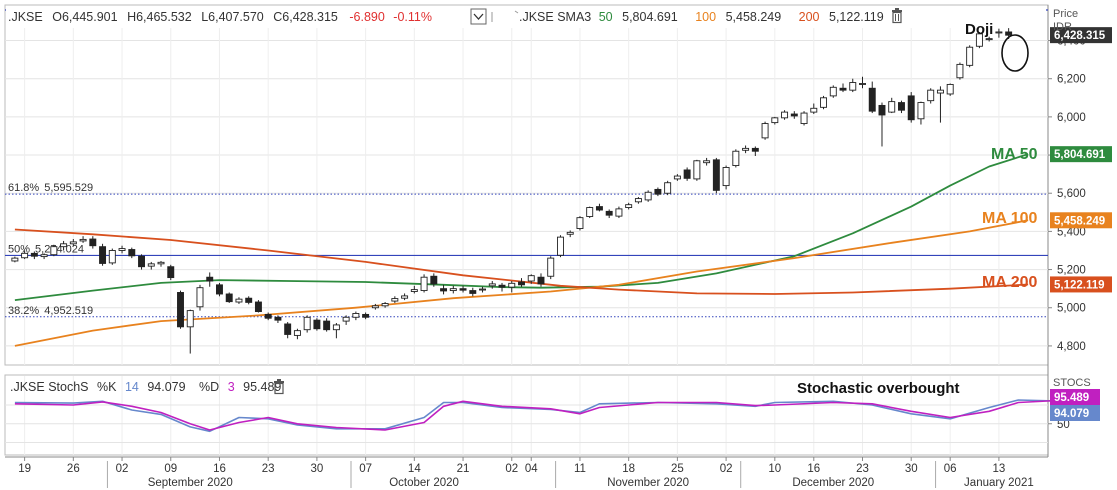  I want to click on price-tick-label: 6,000, so click(1071, 118).